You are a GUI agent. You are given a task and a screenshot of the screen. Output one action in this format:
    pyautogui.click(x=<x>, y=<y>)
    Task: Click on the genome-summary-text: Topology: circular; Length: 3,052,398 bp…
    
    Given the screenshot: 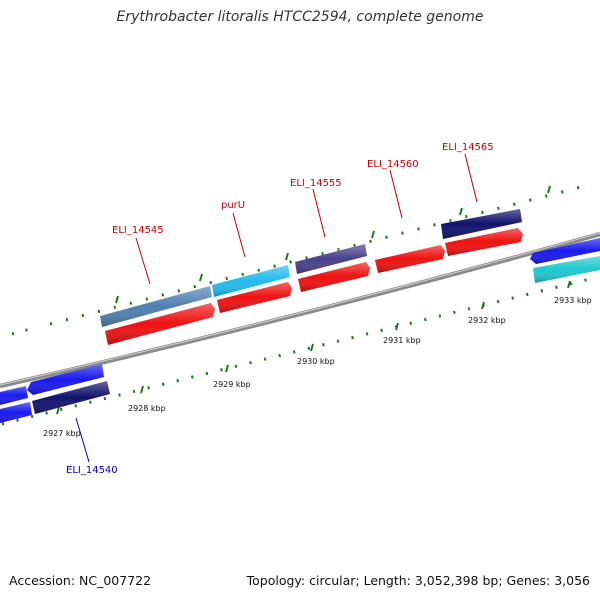 What is the action you would take?
    pyautogui.click(x=418, y=580)
    